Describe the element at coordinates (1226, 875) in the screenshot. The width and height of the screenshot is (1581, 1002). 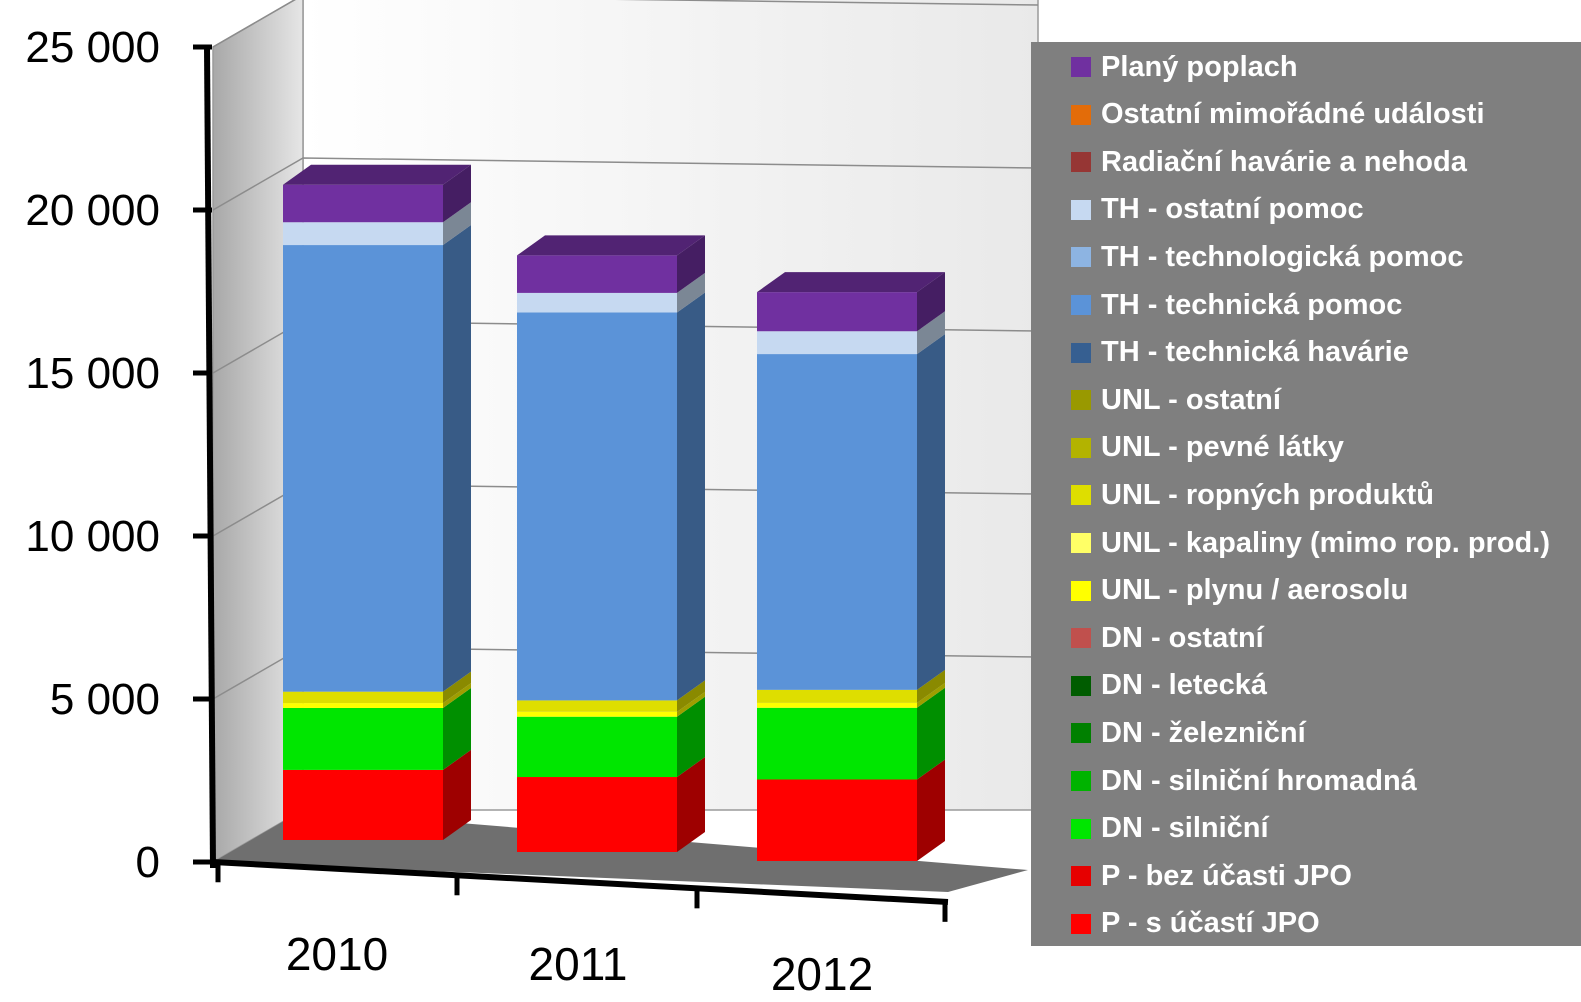
I see `legend-label: P - bez účasti JPO` at that location.